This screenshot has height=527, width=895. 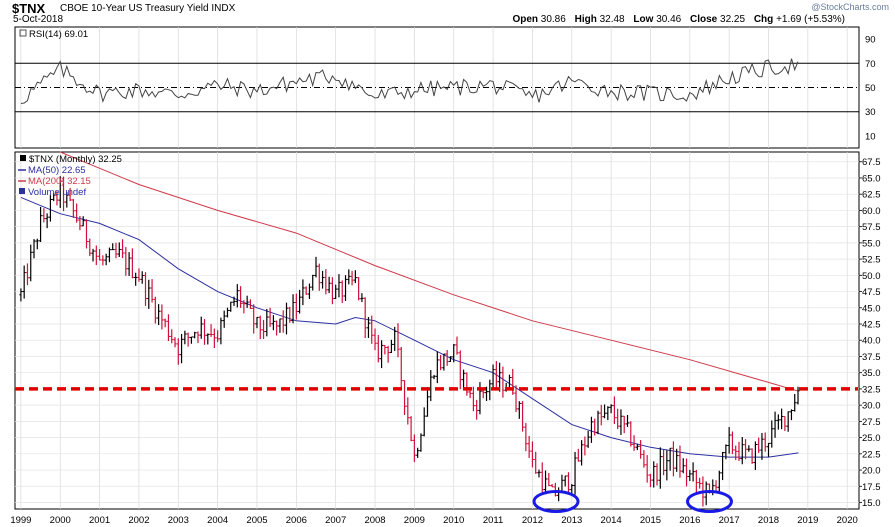 What do you see at coordinates (871, 292) in the screenshot?
I see `y-tick-label: 47.5` at bounding box center [871, 292].